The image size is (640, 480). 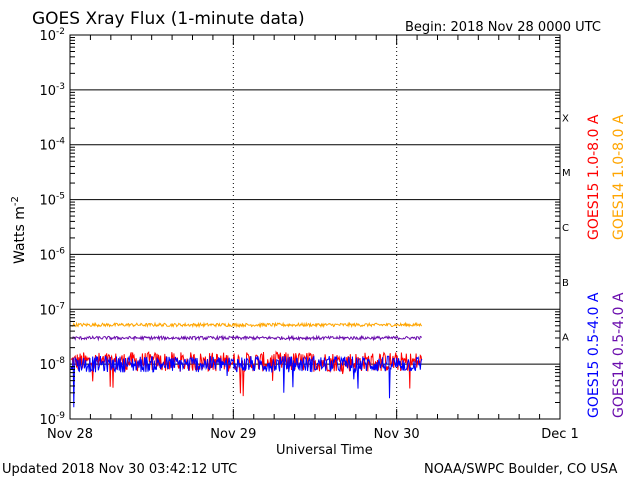 What do you see at coordinates (52, 254) in the screenshot?
I see `y-tick-label: 10⁻⁶` at bounding box center [52, 254].